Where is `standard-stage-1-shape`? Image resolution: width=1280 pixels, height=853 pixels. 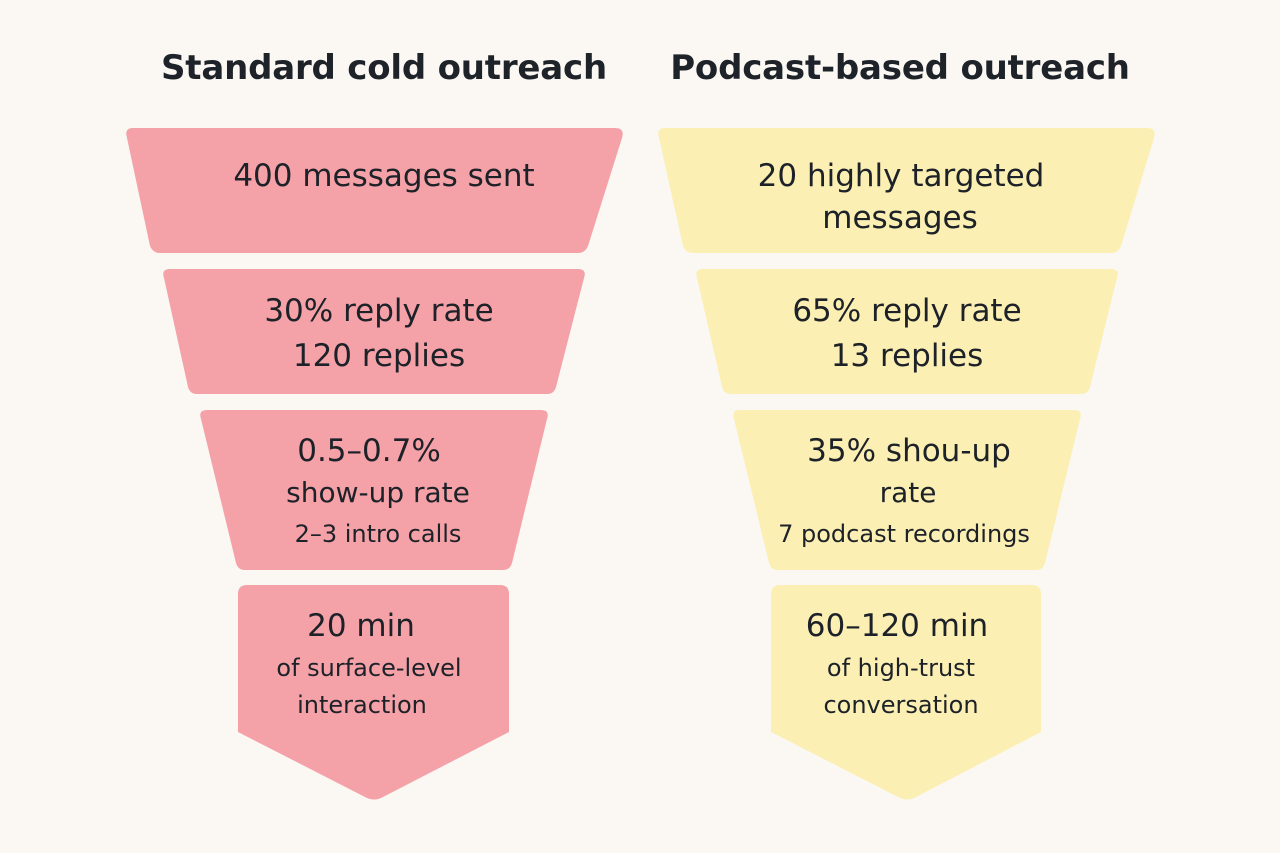
standard-stage-1-shape is located at coordinates (374, 190).